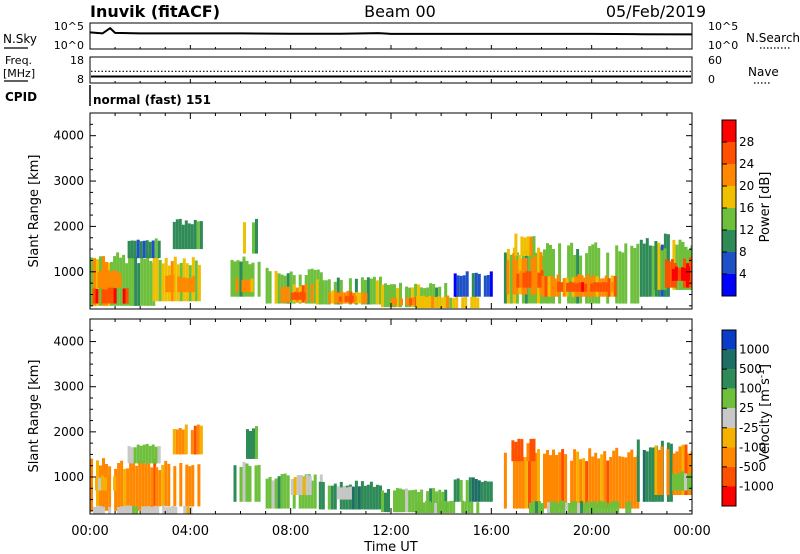  Describe the element at coordinates (190, 531) in the screenshot. I see `x-tick-label: 04:00` at that location.